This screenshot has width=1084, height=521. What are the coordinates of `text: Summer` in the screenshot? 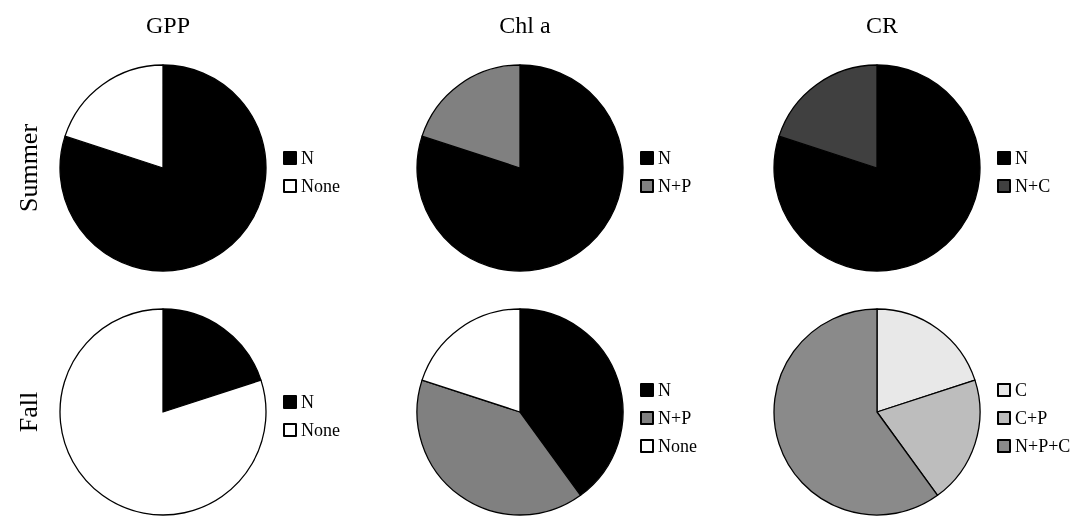 It's located at (28, 168).